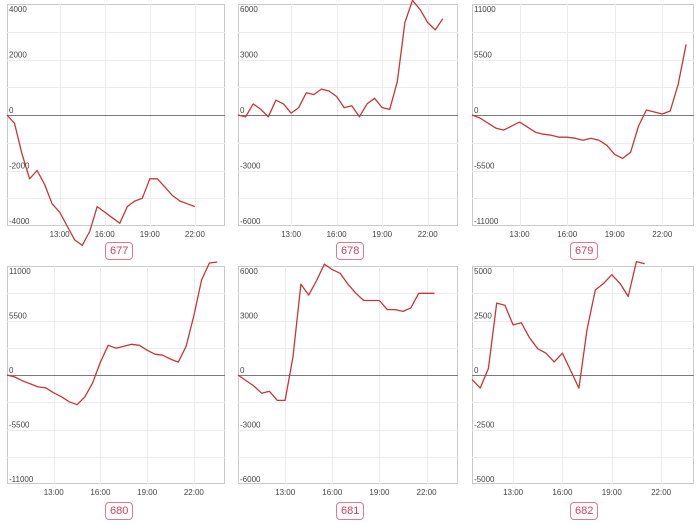 This screenshot has width=700, height=524. I want to click on chart-label-678: 678, so click(350, 251).